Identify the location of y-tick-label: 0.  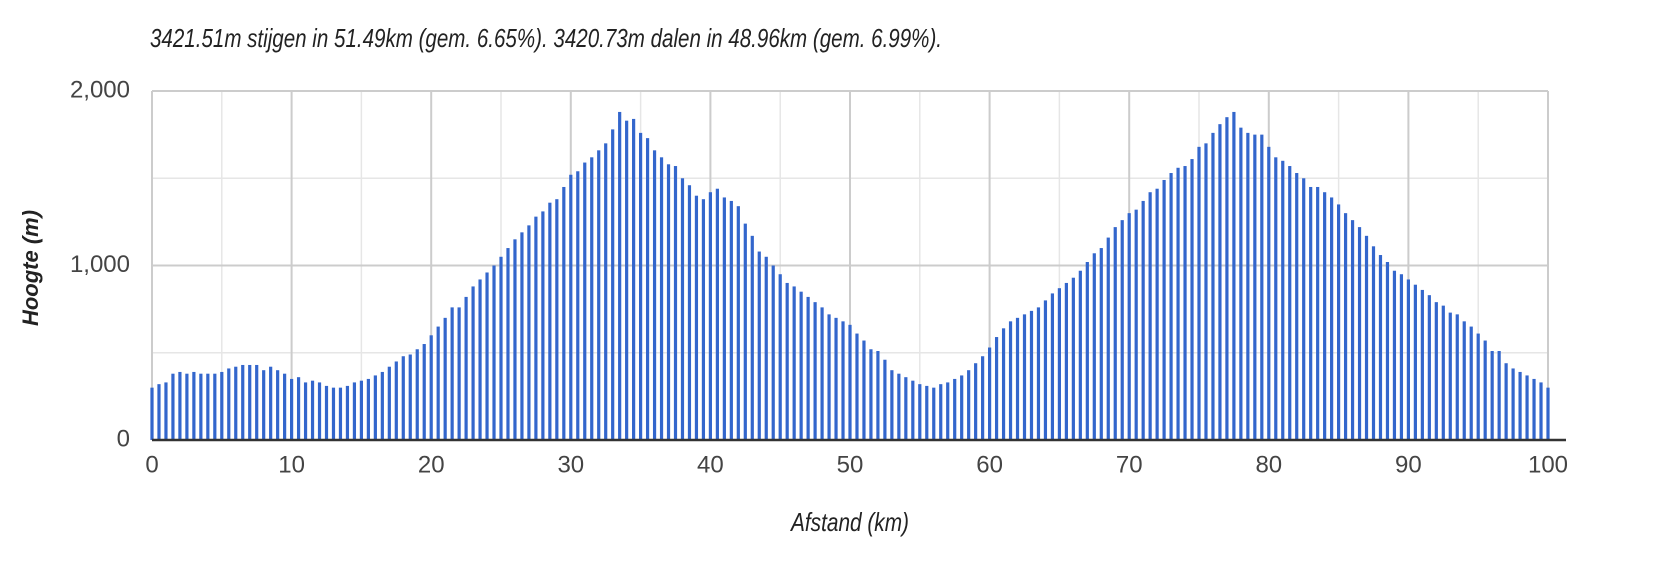
(123, 438).